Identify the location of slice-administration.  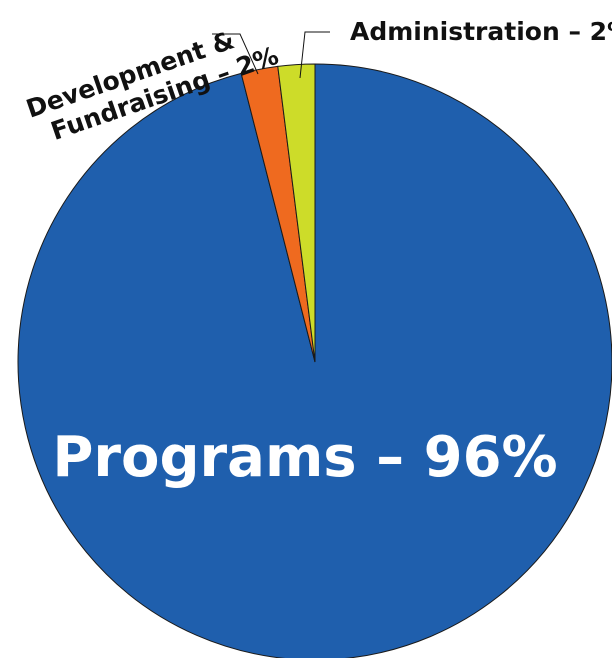
(296, 213).